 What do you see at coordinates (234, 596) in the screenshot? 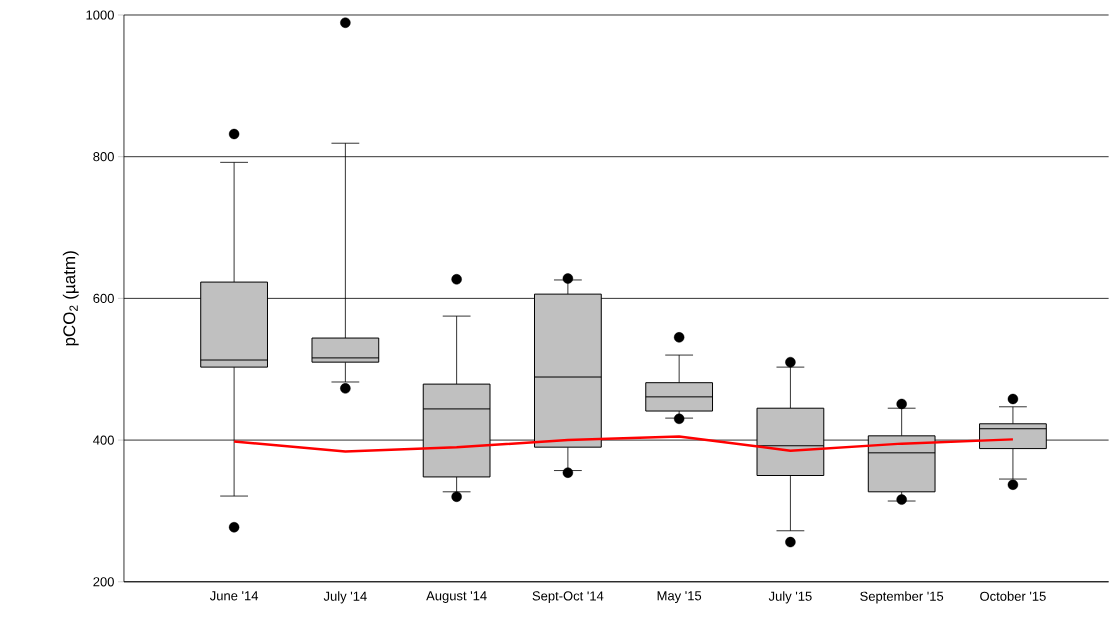
I see `x-tick-label: June '14` at bounding box center [234, 596].